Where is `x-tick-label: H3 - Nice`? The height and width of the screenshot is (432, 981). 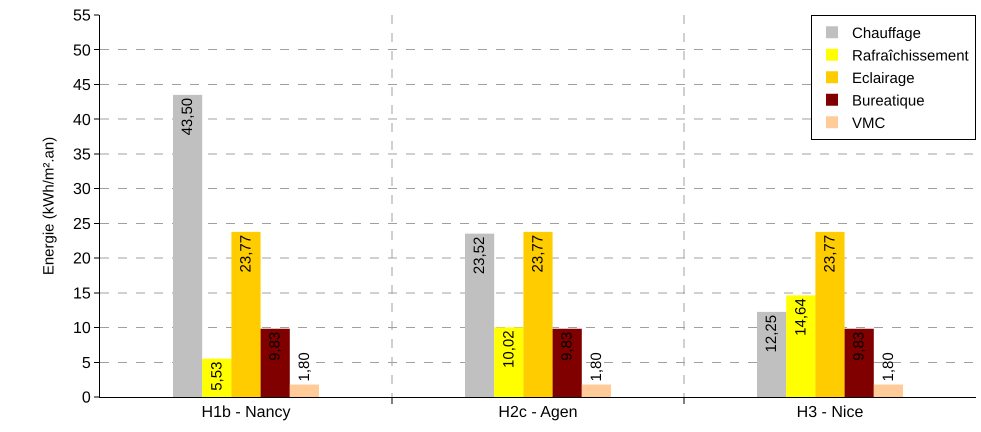
x-tick-label: H3 - Nice is located at coordinates (830, 413).